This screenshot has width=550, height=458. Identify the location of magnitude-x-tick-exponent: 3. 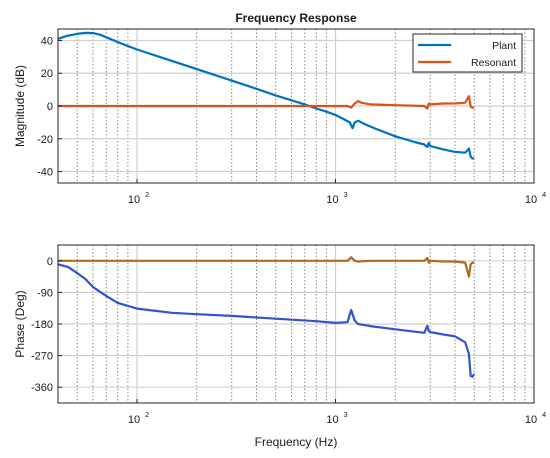
(345, 194).